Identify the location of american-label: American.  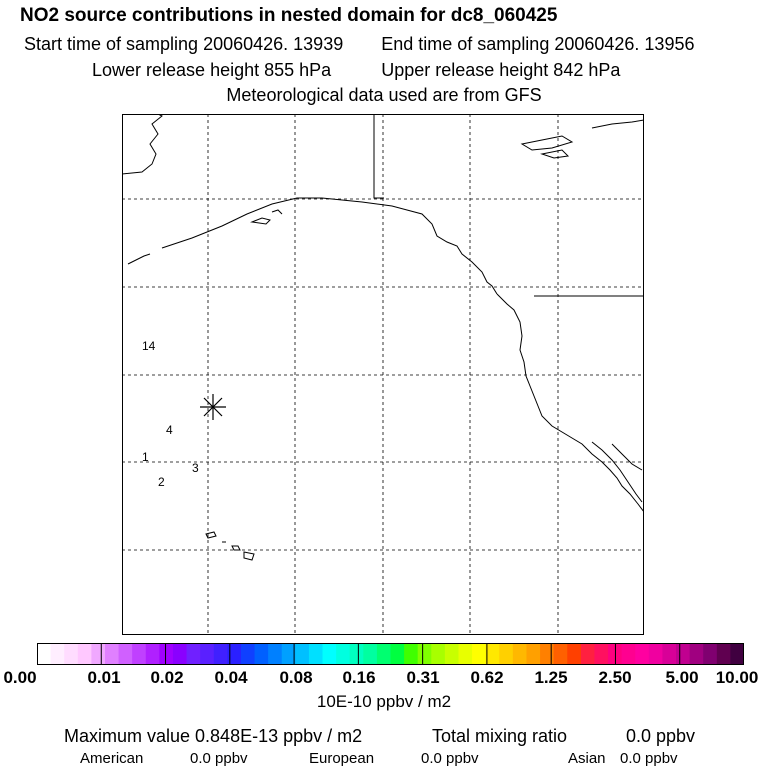
(112, 758).